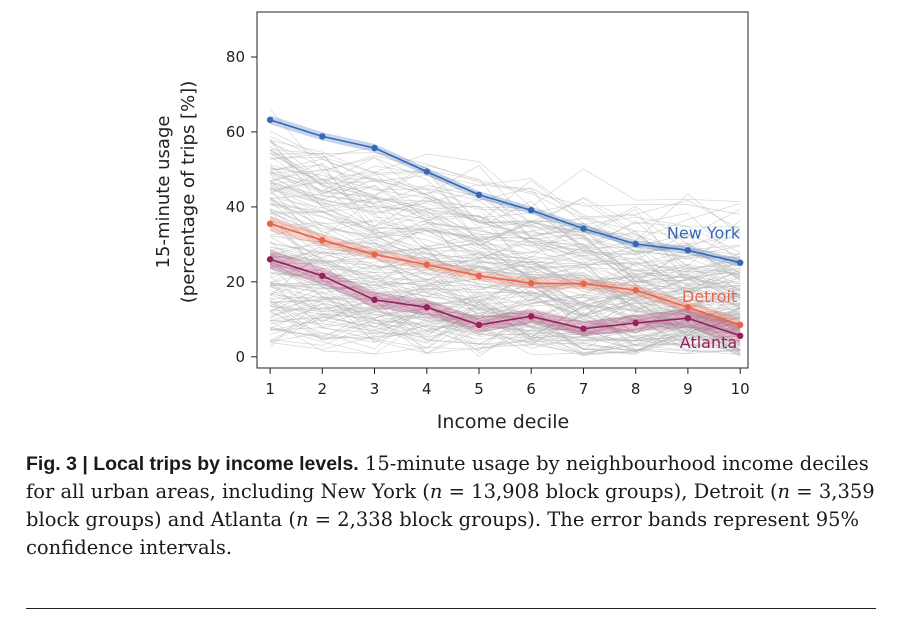 Image resolution: width=901 pixels, height=627 pixels. What do you see at coordinates (375, 389) in the screenshot?
I see `x-tick-label: 3` at bounding box center [375, 389].